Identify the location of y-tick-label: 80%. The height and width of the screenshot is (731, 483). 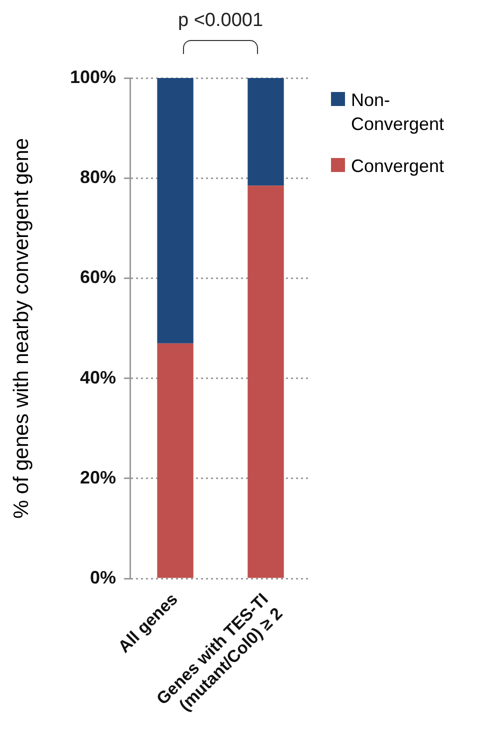
(98, 177).